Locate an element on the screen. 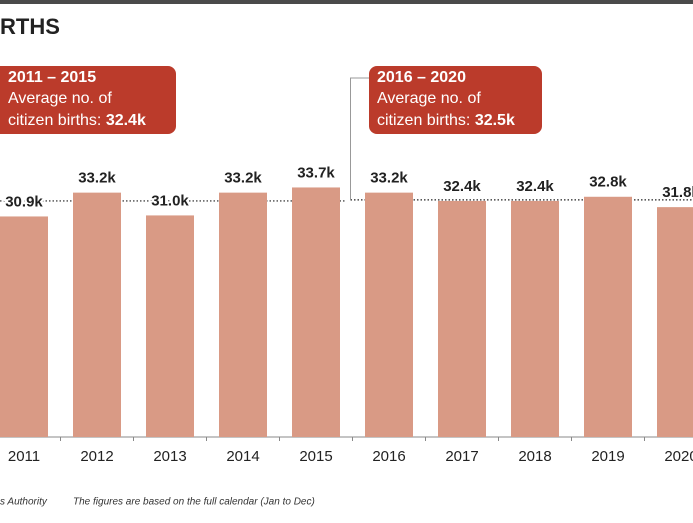 This screenshot has height=523, width=693. x-tick-label: 2020 is located at coordinates (678, 456).